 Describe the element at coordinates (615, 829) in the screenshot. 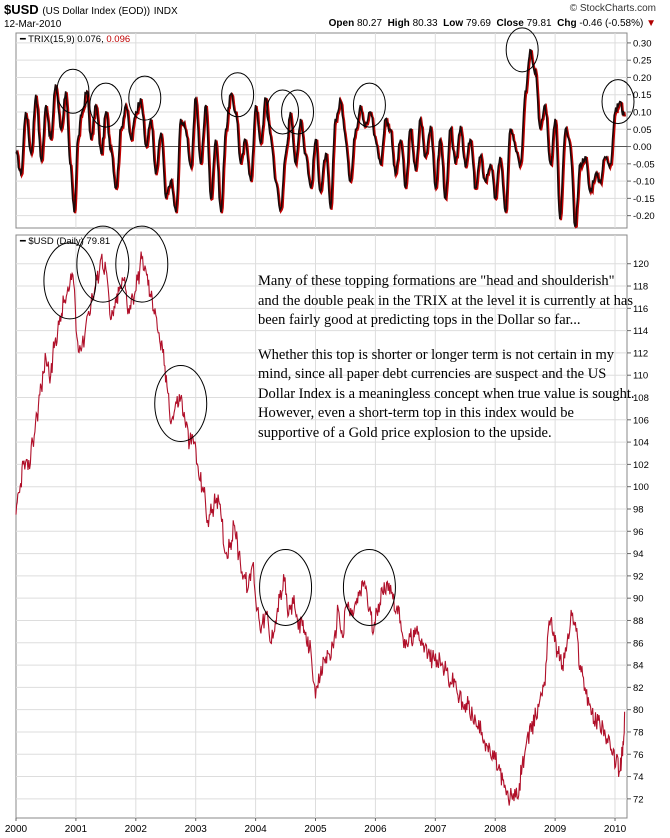

I see `x-tick-label: 2010` at that location.